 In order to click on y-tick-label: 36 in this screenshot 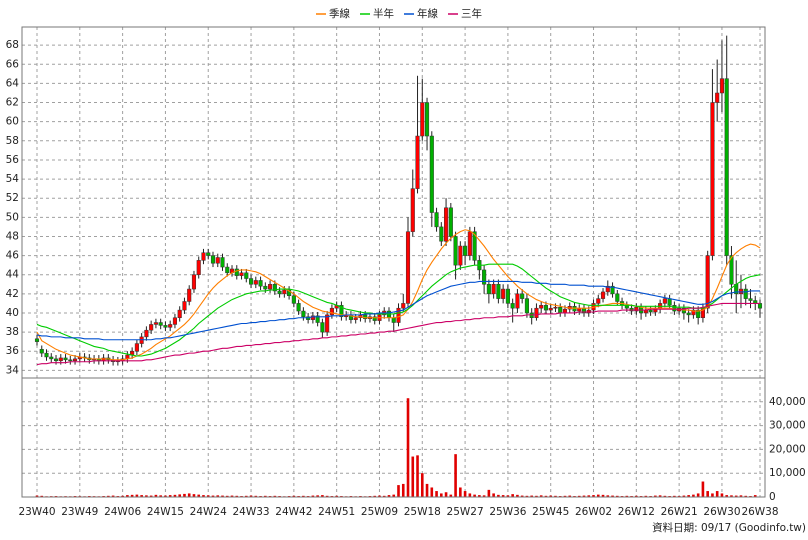, I will do `click(13, 351)`.